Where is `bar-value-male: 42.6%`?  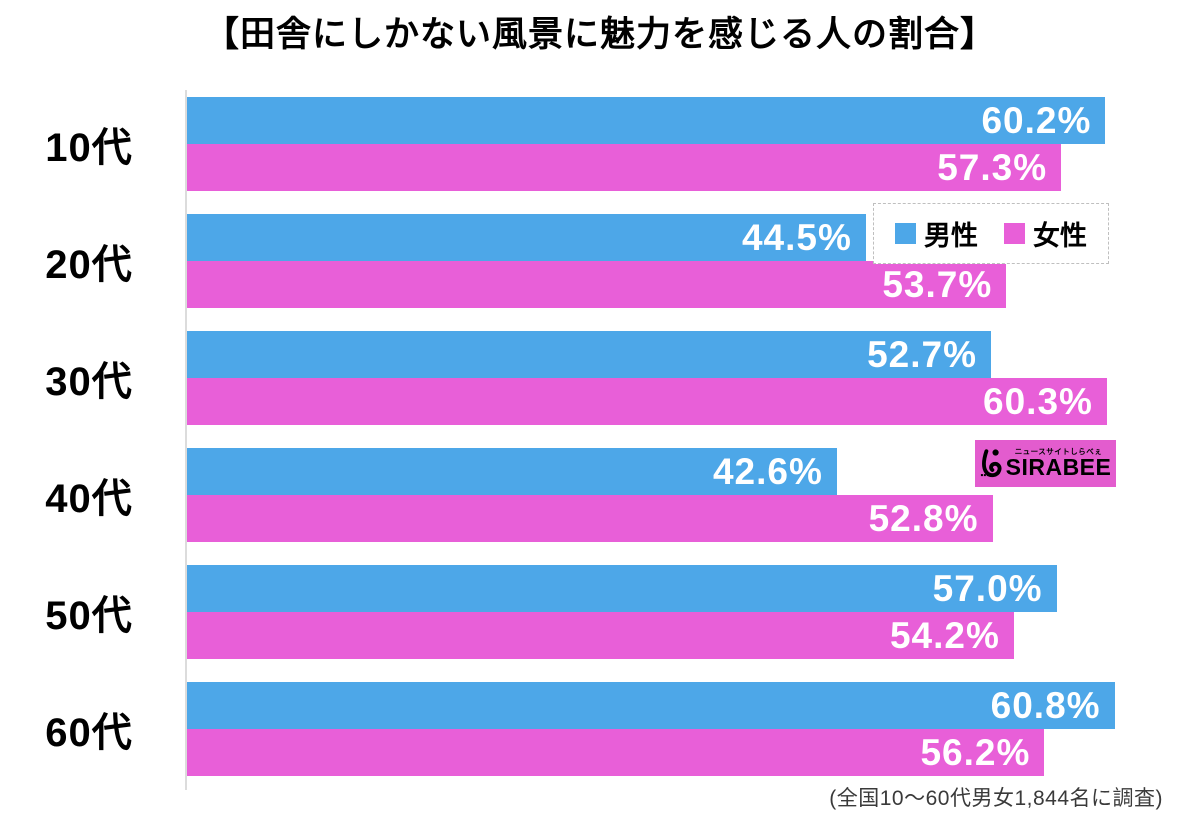
bar-value-male: 42.6% is located at coordinates (767, 471).